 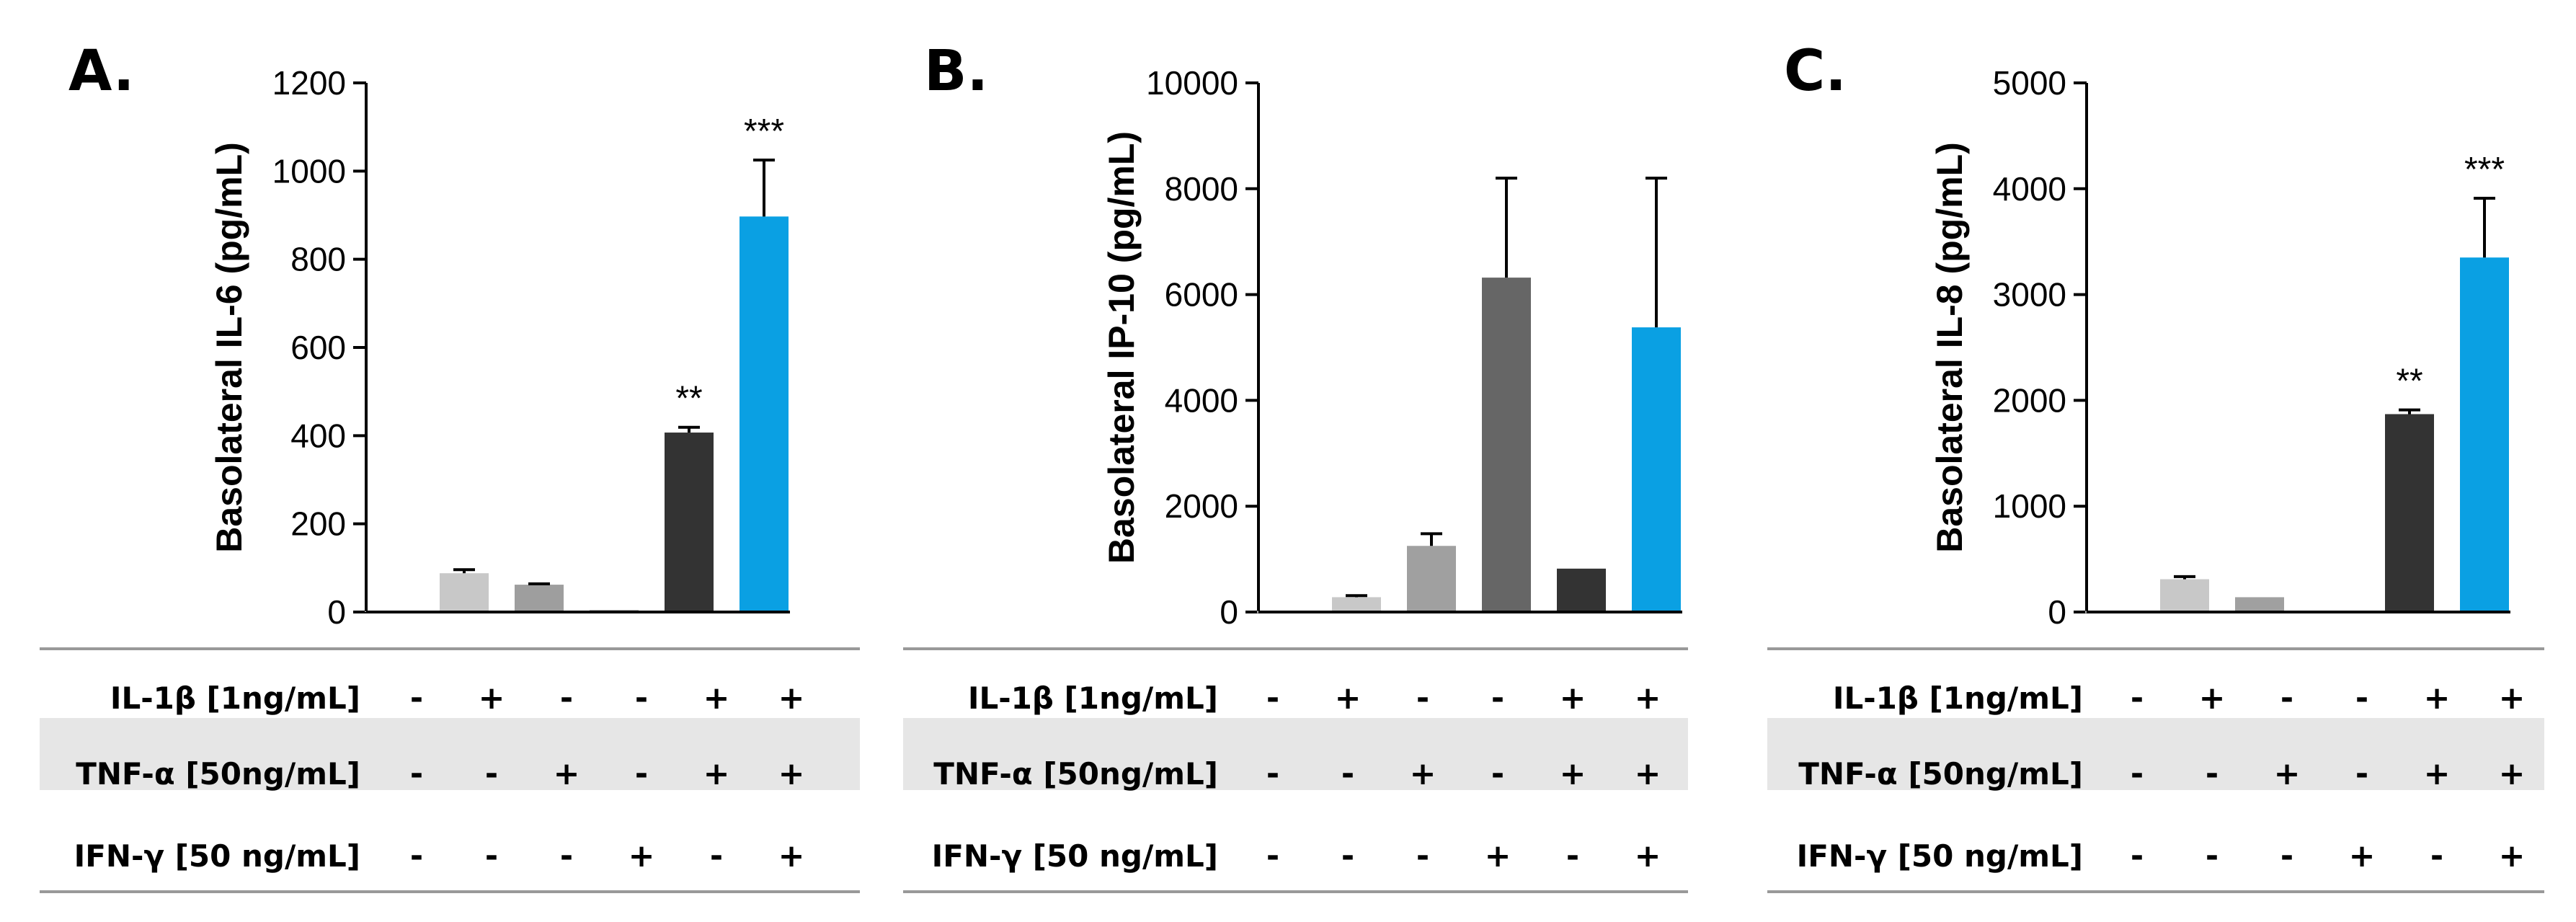 What do you see at coordinates (1950, 347) in the screenshot?
I see `y-axis-title: Basolateral IL-8 (pg/mL)` at bounding box center [1950, 347].